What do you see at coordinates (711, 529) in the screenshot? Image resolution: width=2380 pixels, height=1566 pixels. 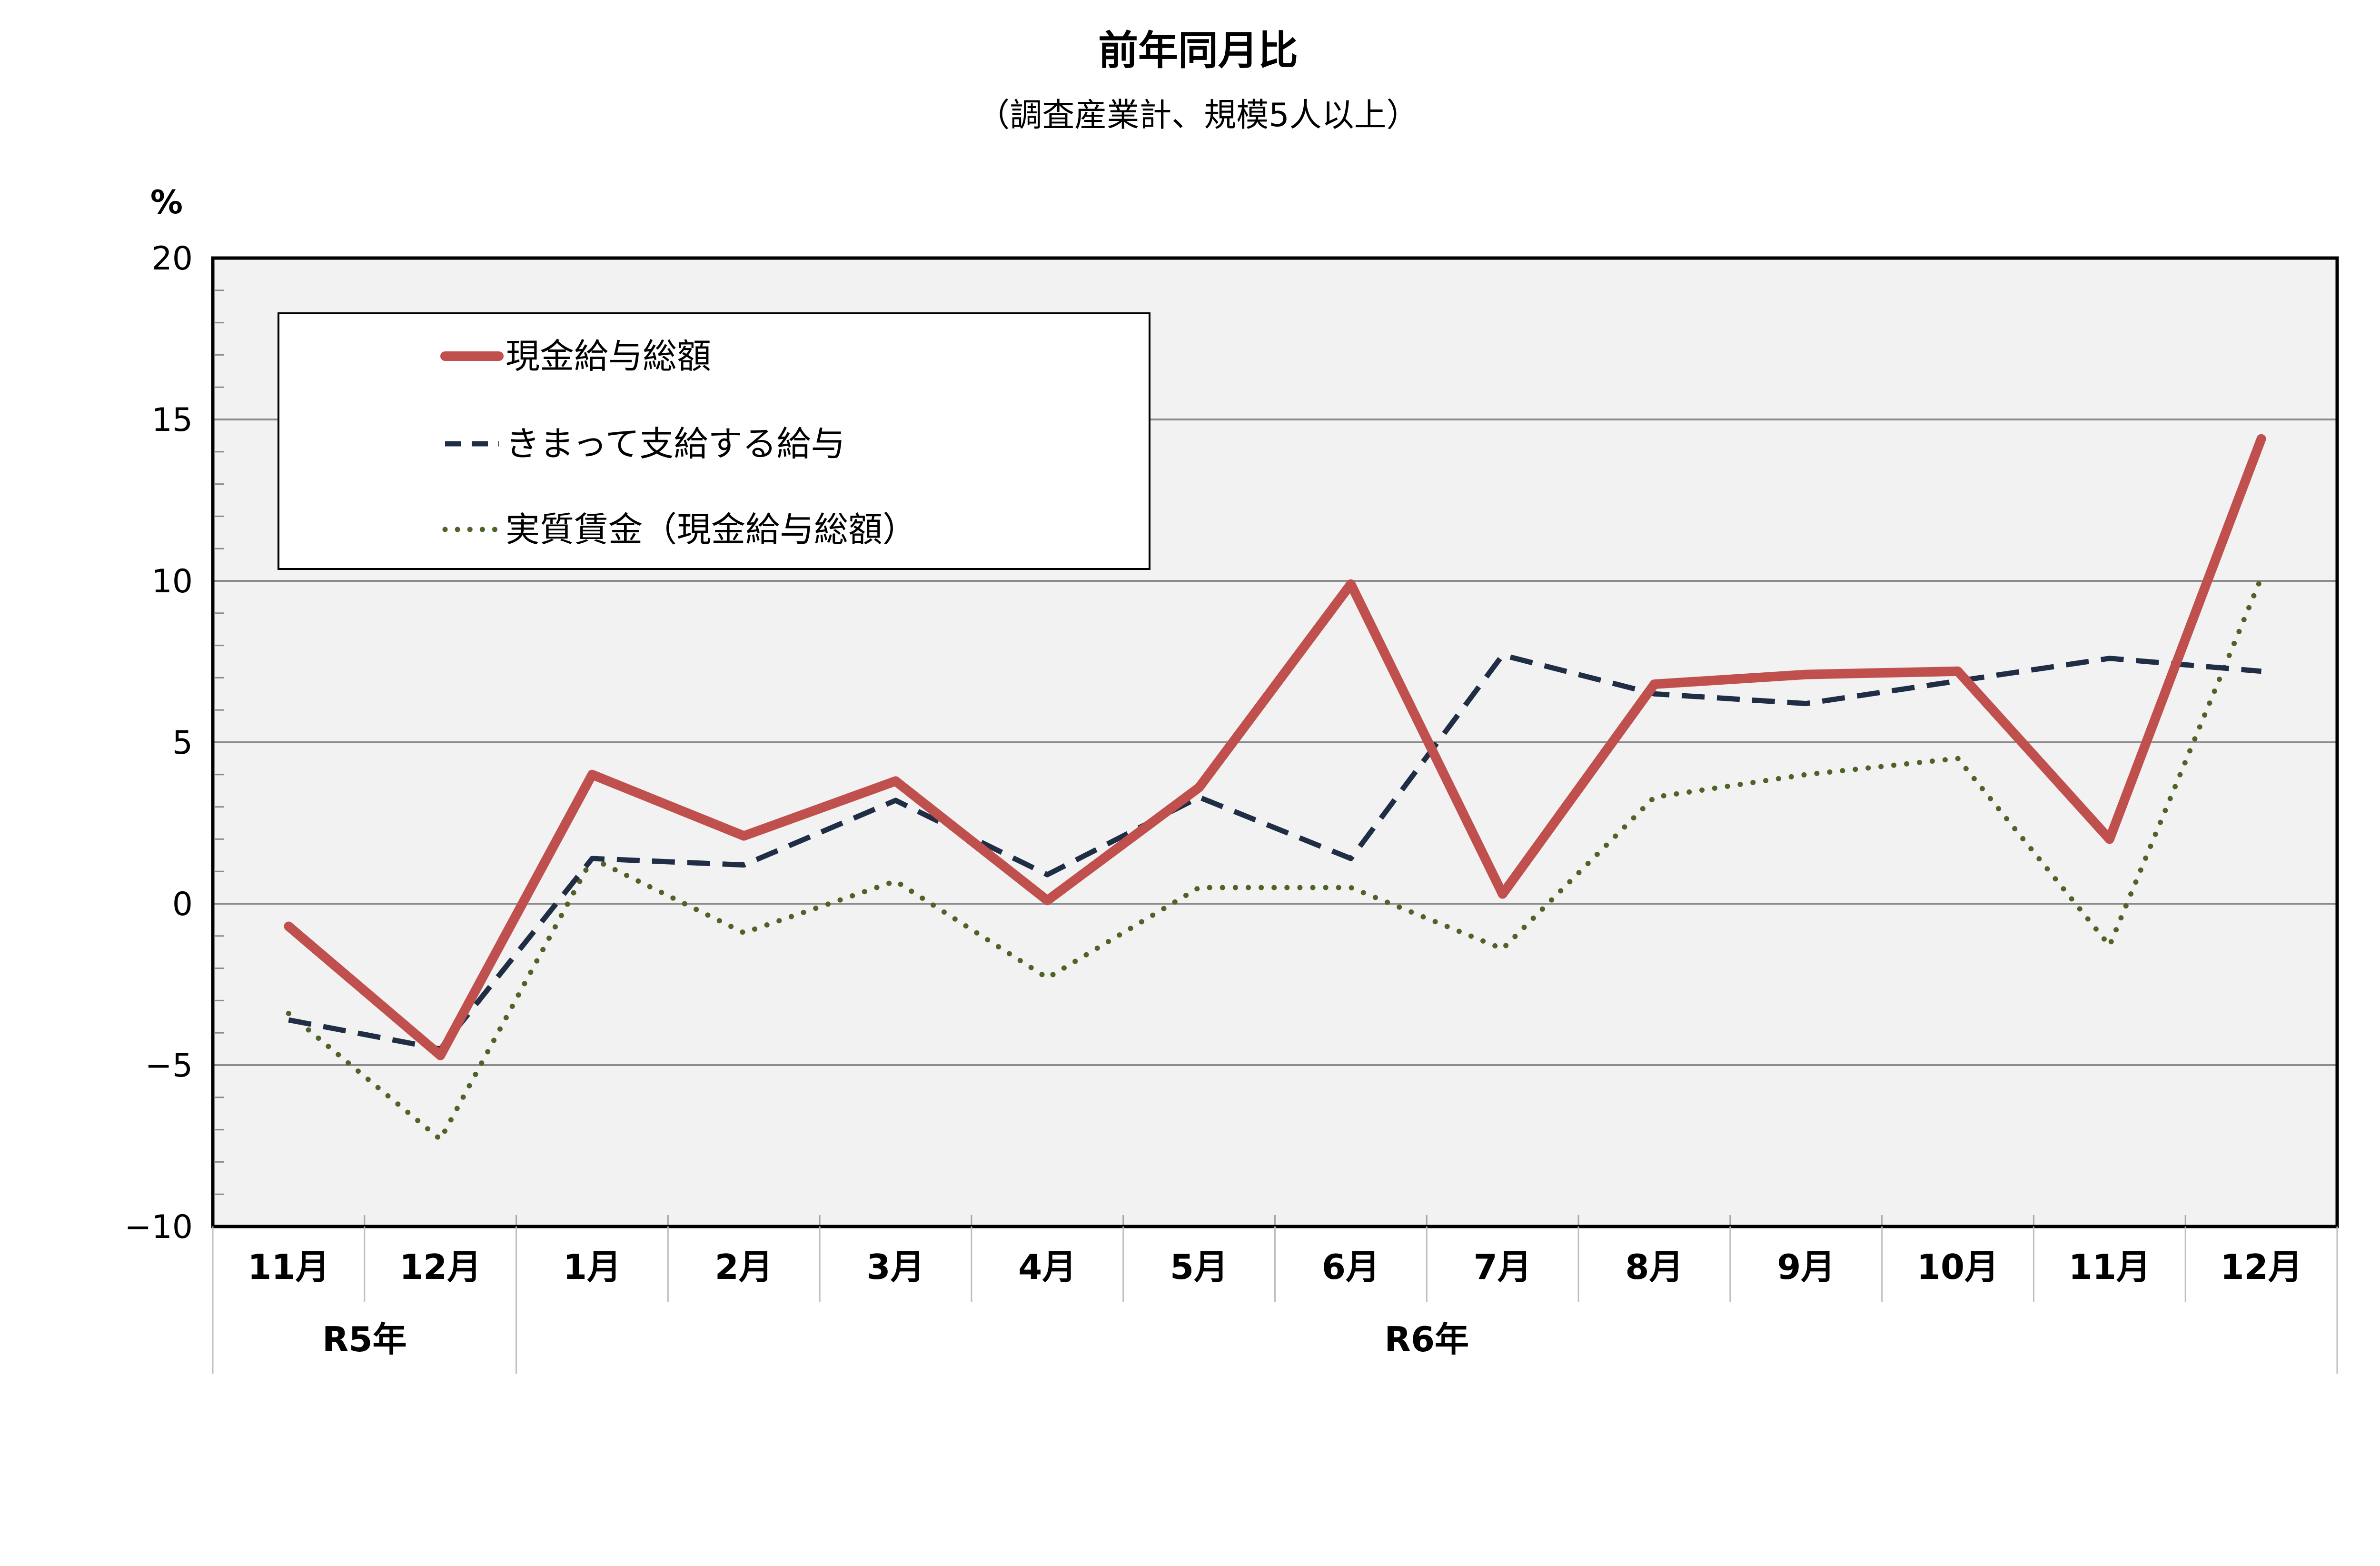 I see `legend-label: 実質賃金（現金給与総額）` at bounding box center [711, 529].